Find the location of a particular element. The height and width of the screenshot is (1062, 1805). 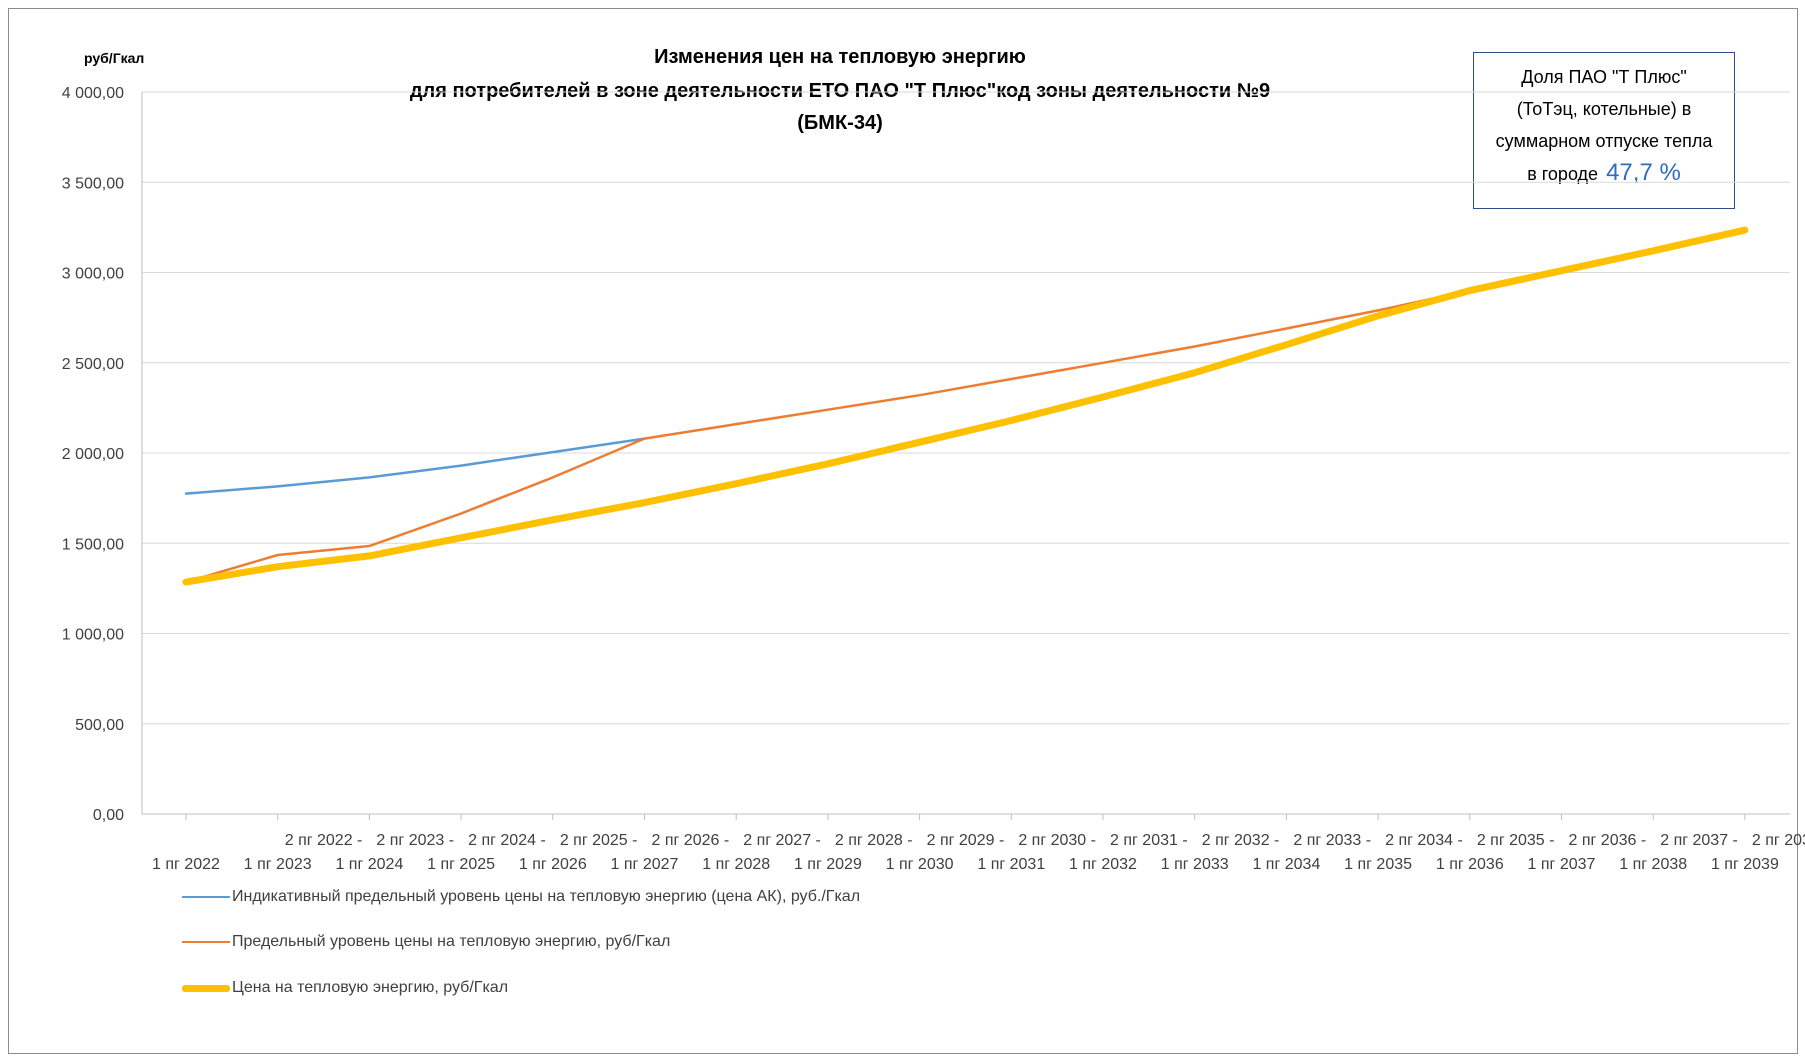

info-city-label: в городе is located at coordinates (1563, 174).